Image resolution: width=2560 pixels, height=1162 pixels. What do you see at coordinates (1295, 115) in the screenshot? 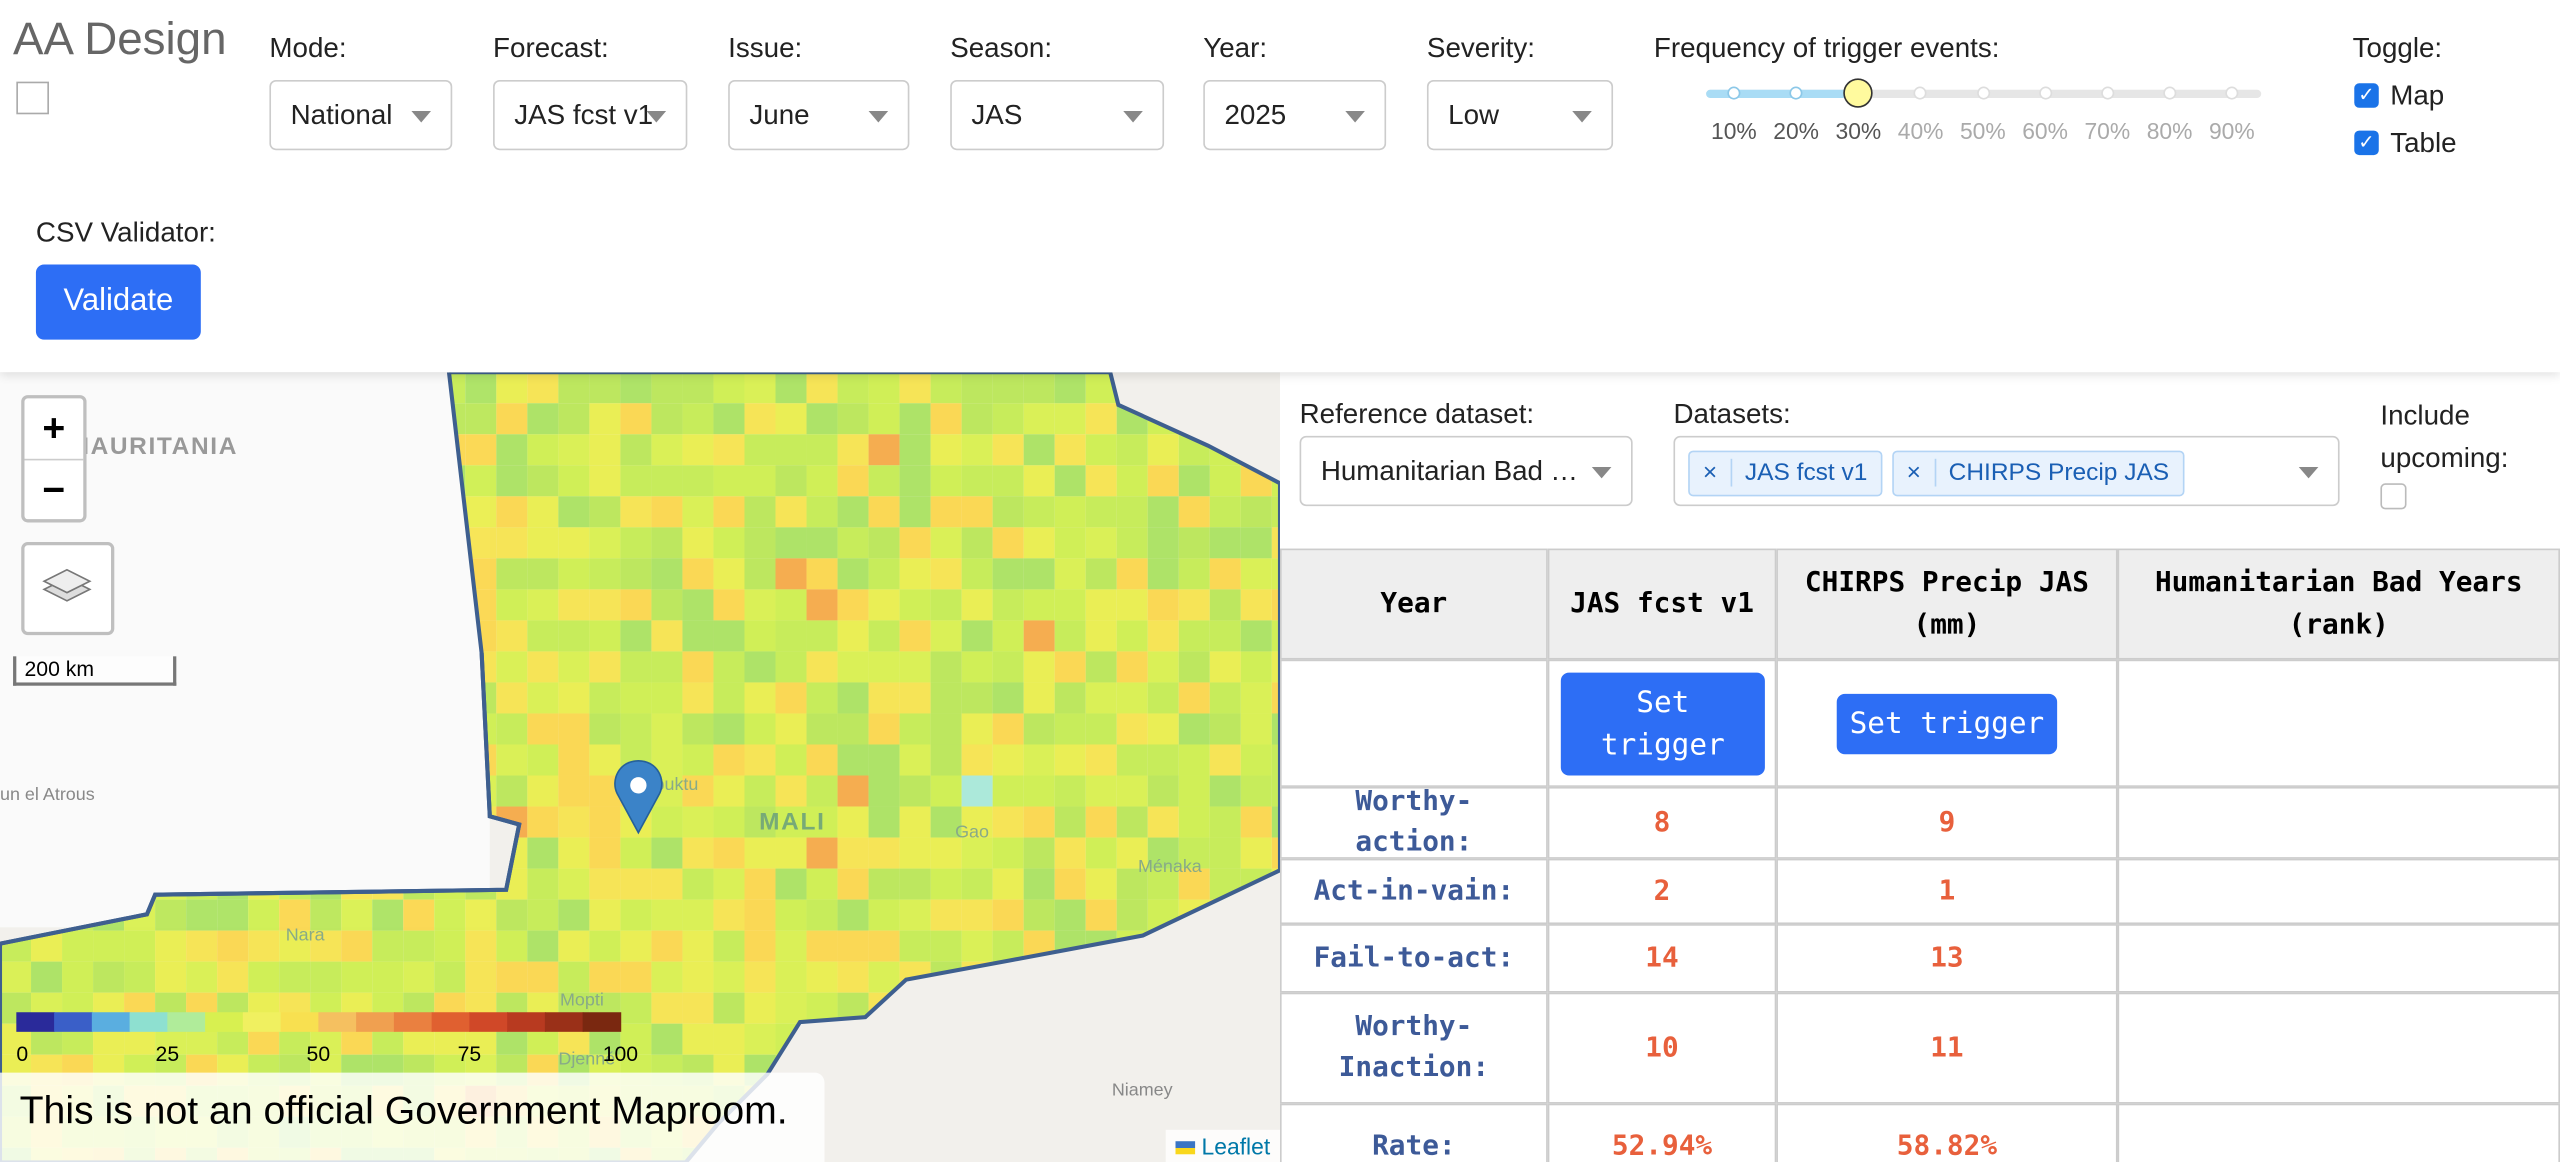
I see `control-select: 2025` at bounding box center [1295, 115].